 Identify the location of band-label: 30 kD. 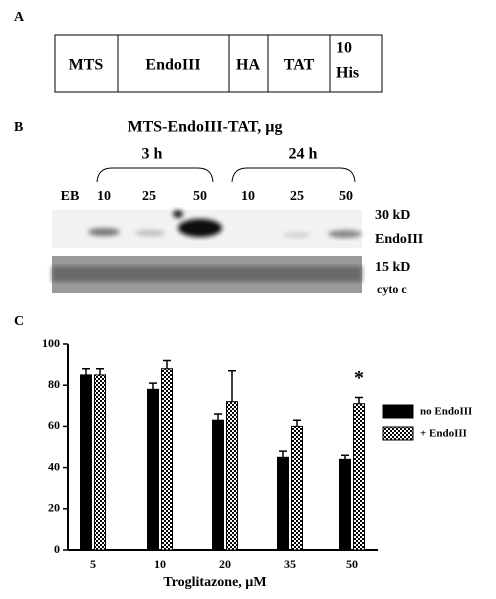
(392, 215).